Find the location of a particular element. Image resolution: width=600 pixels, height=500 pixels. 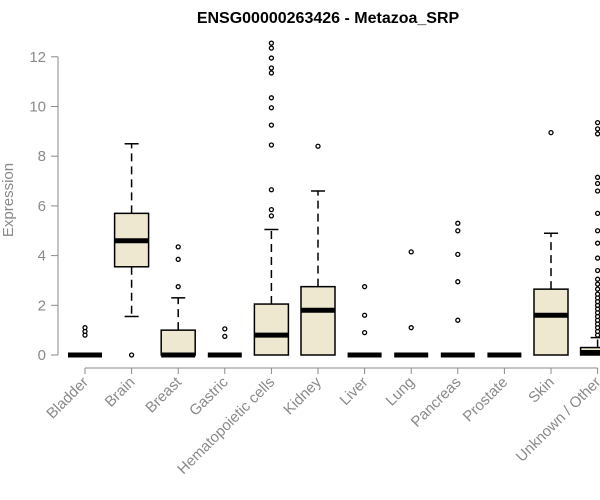

y-tick-label: 10 is located at coordinates (37, 107).